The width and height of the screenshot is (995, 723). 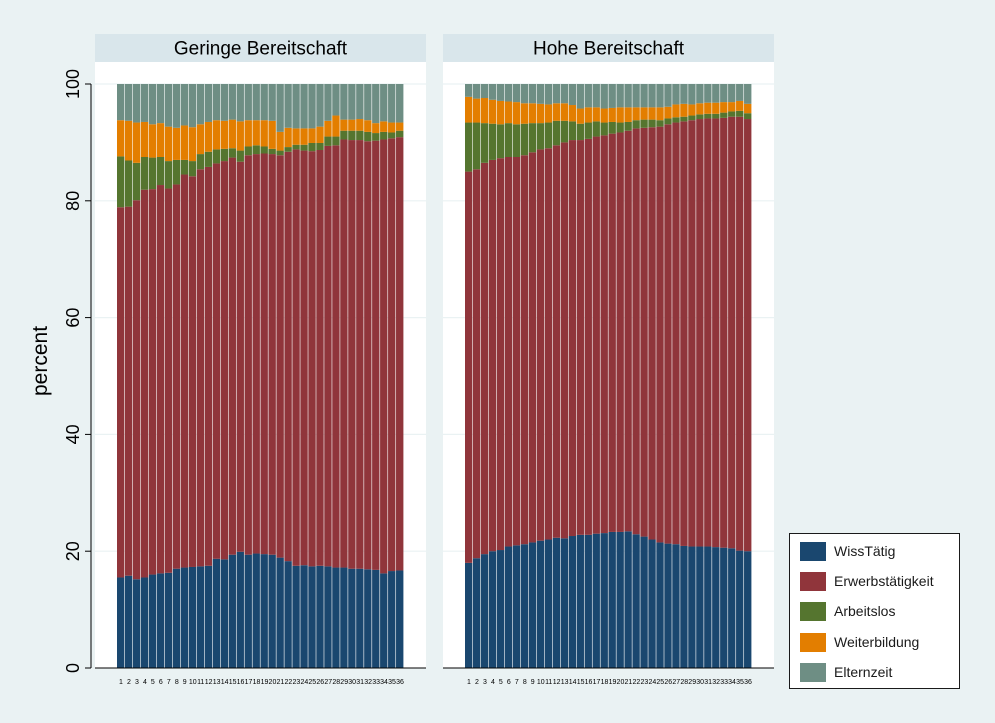 I want to click on x-tick-label: 12, so click(x=209, y=682).